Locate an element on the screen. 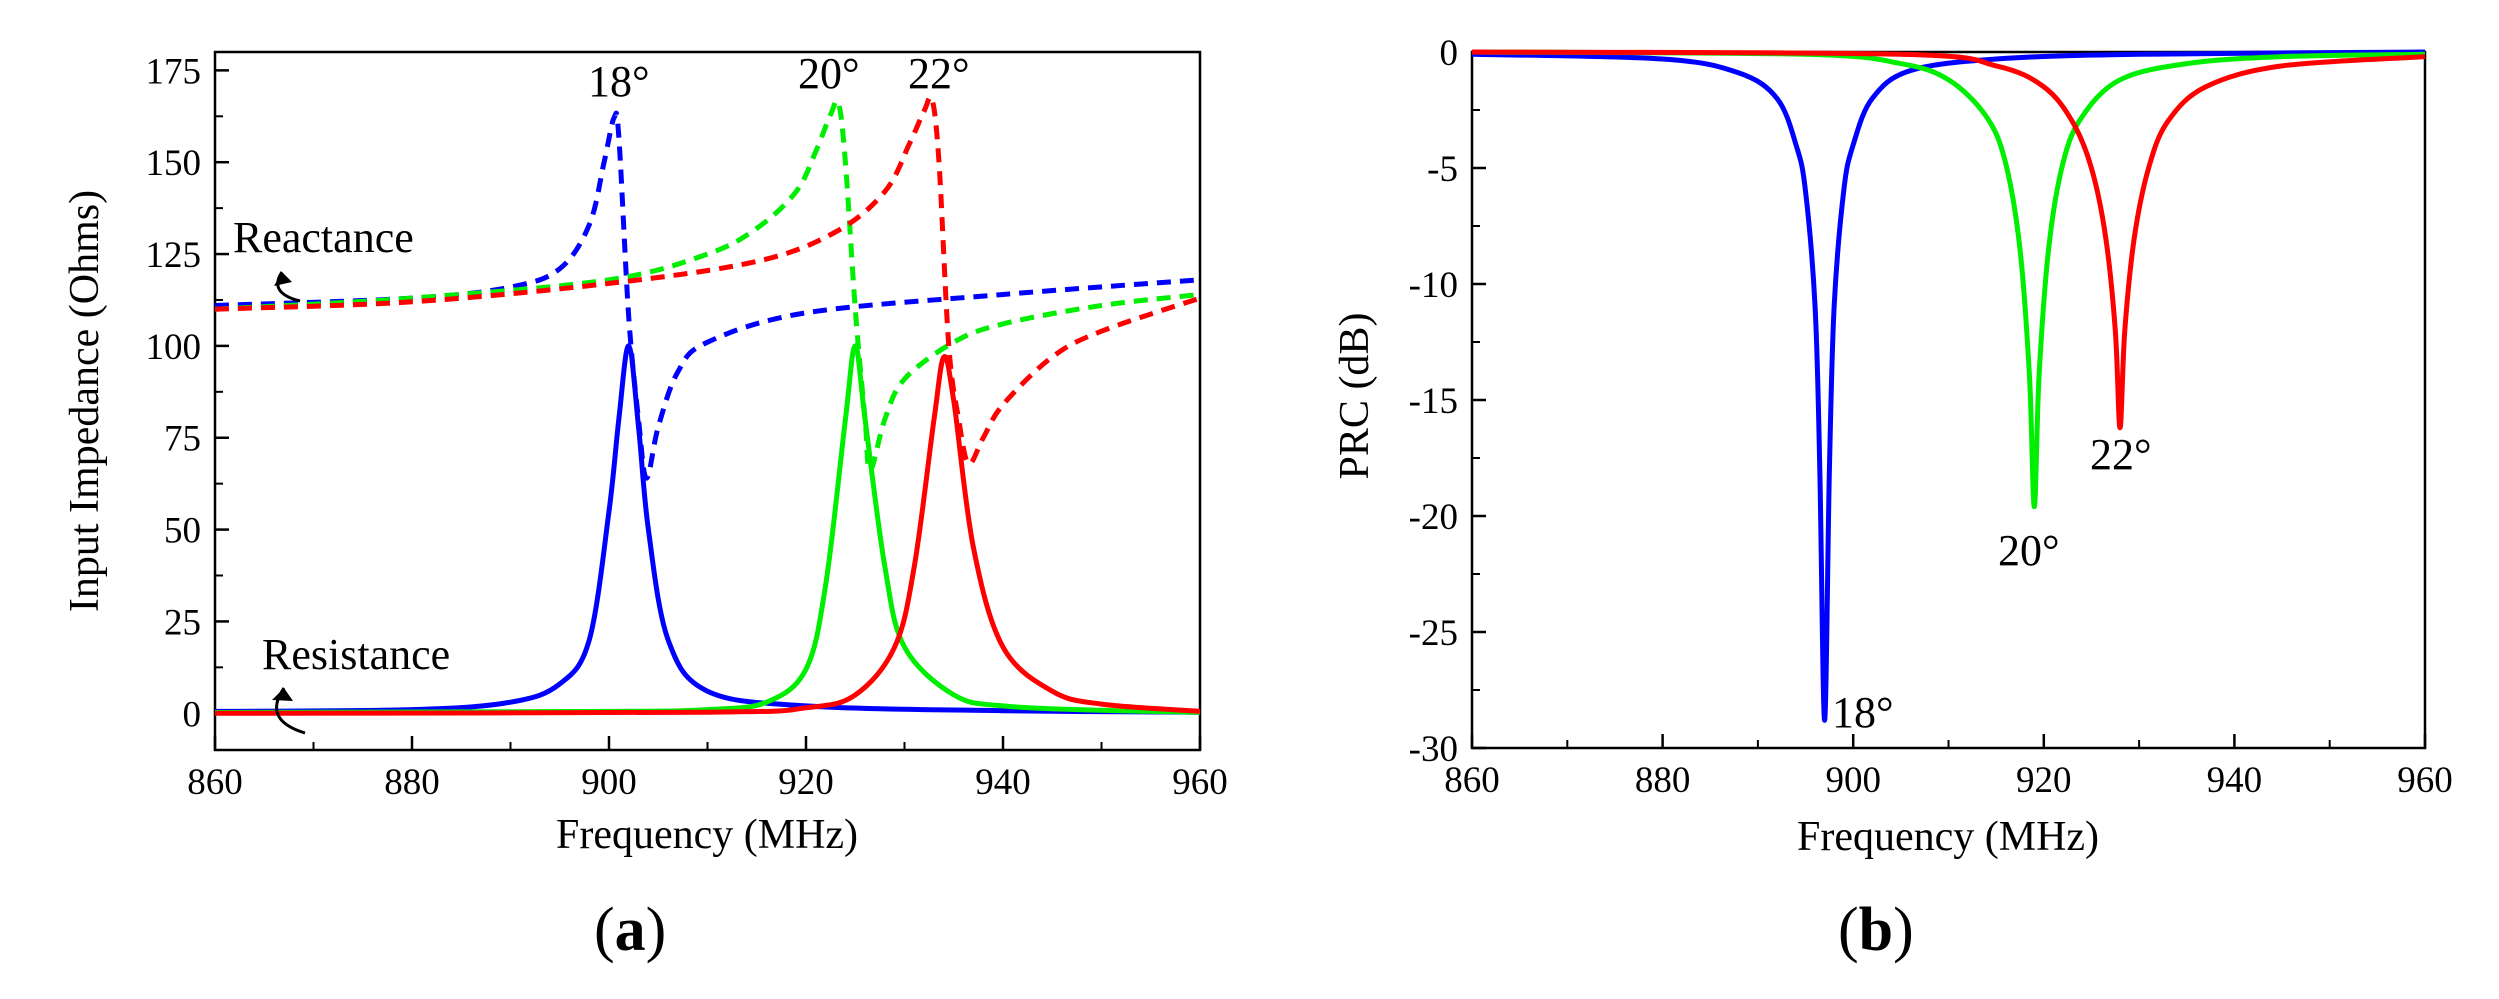 This screenshot has height=999, width=2499. y-tick-label: -25 is located at coordinates (1433, 633).